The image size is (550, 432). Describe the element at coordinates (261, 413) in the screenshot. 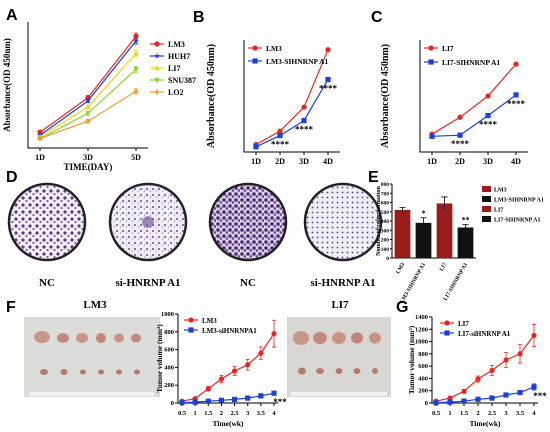

I see `x-tick-label: 3.5` at that location.